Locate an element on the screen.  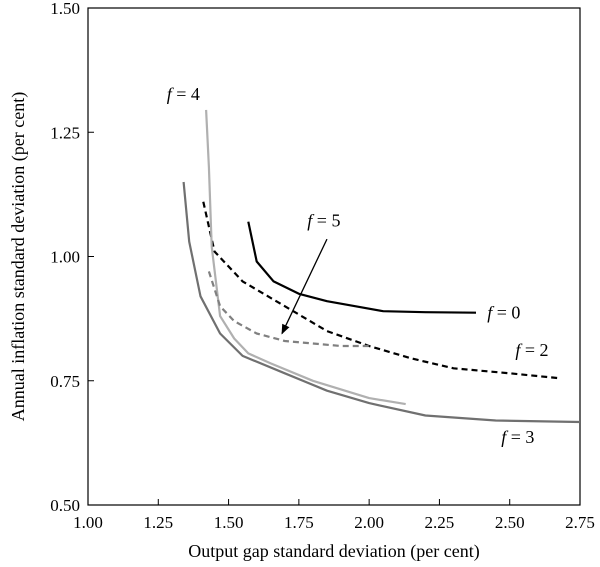
x-tick-label: 1.25 is located at coordinates (158, 522).